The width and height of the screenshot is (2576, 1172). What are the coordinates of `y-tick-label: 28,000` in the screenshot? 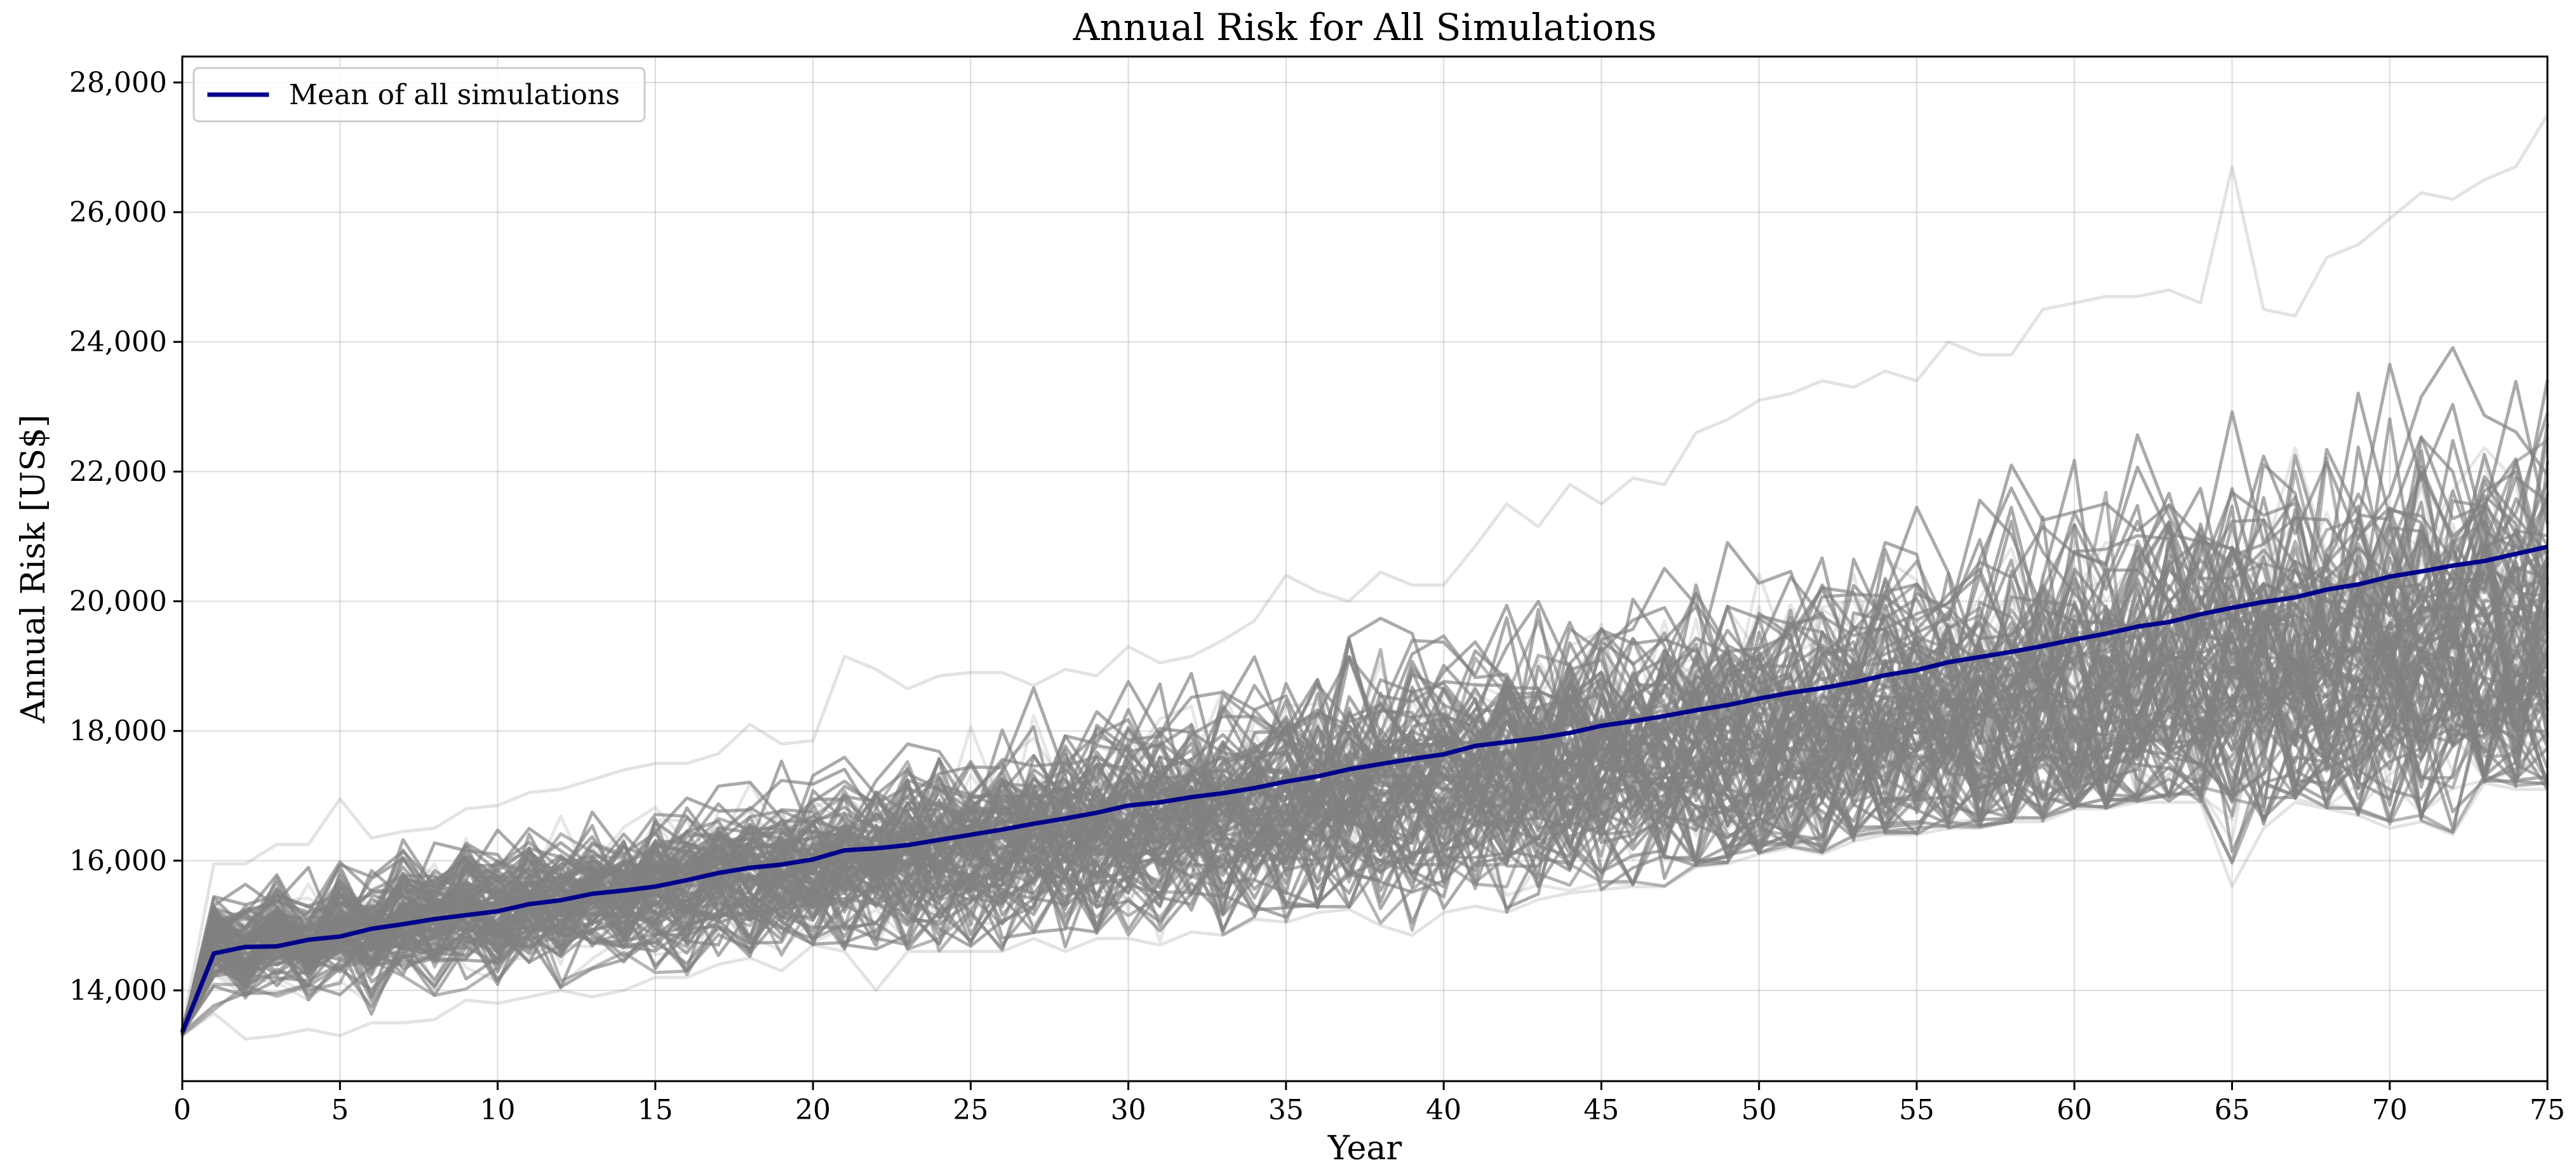 It's located at (118, 83).